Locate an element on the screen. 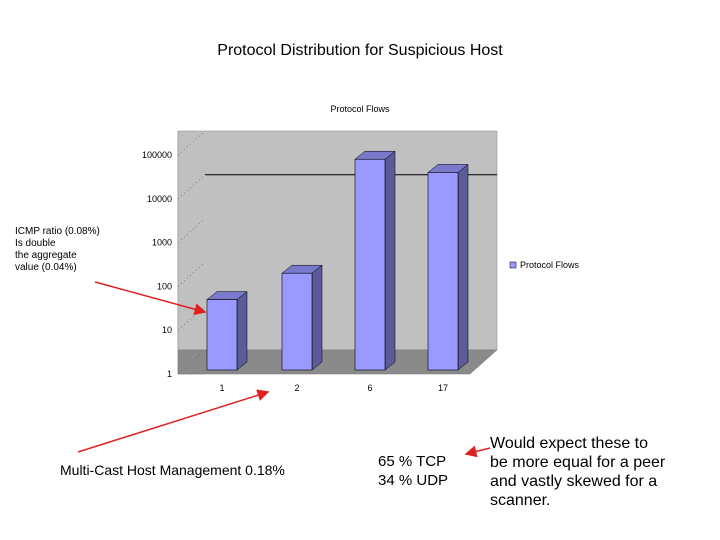 This screenshot has height=540, width=720. chart-title: Protocol Flows is located at coordinates (360, 109).